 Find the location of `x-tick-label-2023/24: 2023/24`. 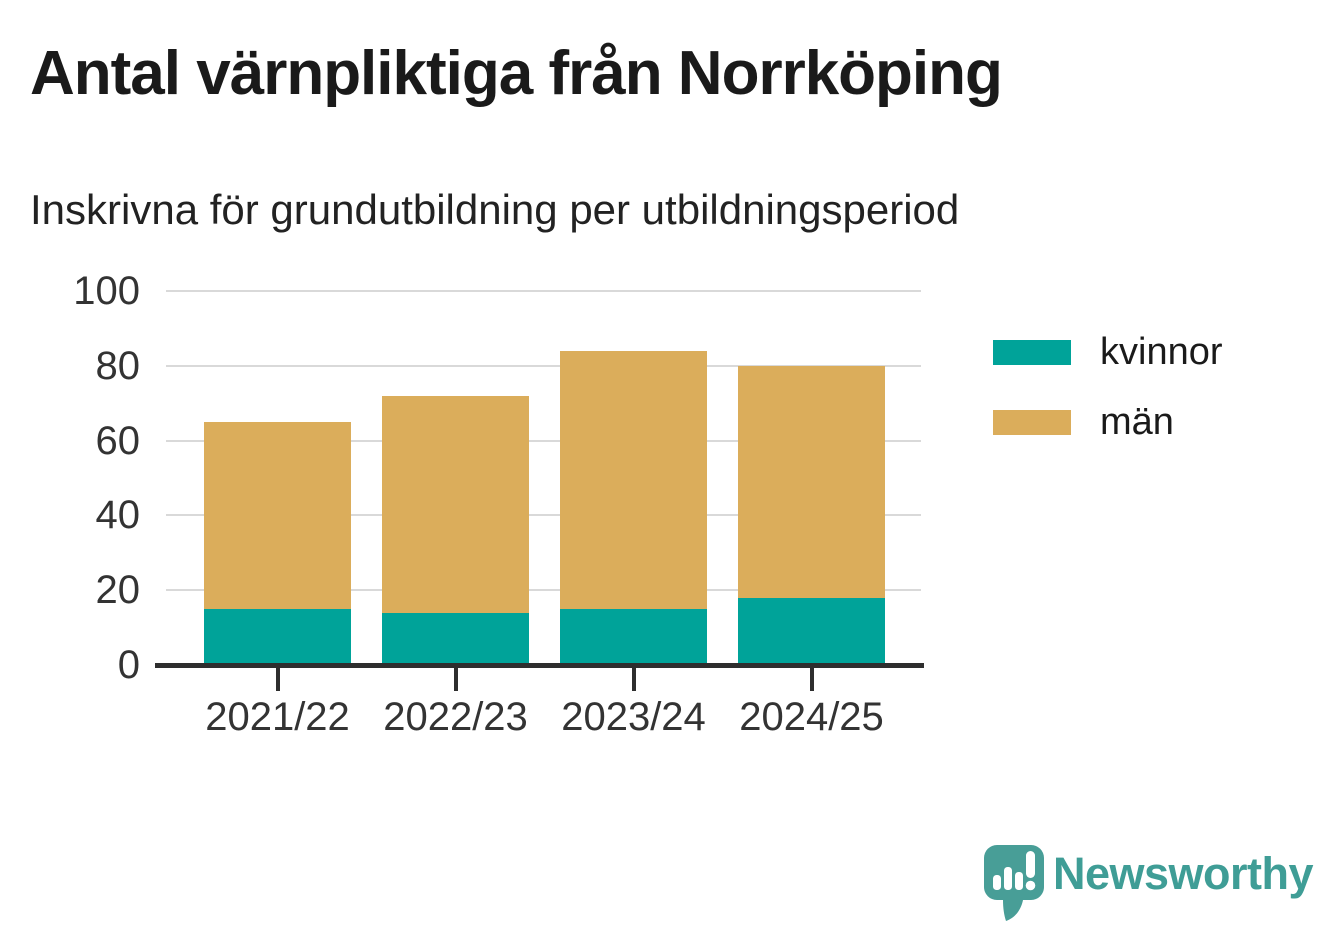

x-tick-label-2023/24: 2023/24 is located at coordinates (633, 717).